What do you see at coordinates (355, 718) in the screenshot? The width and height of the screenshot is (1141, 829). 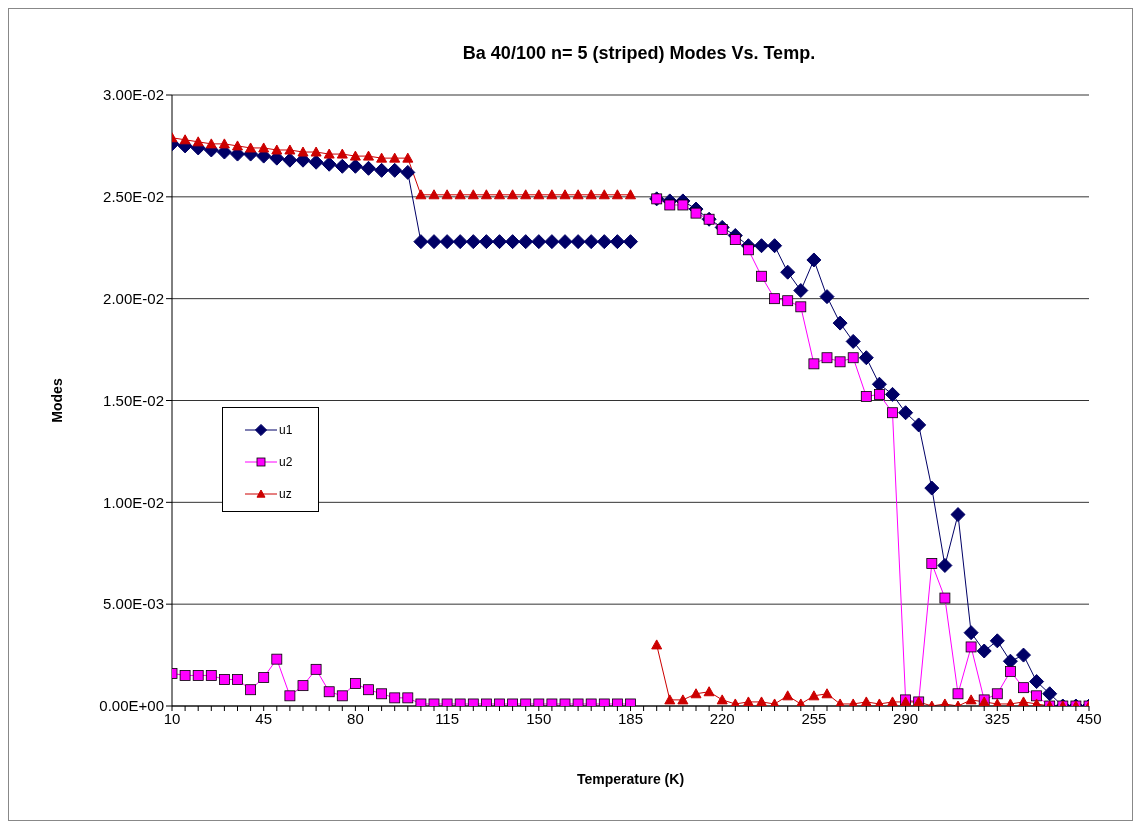 I see `x-tick-label: 80` at bounding box center [355, 718].